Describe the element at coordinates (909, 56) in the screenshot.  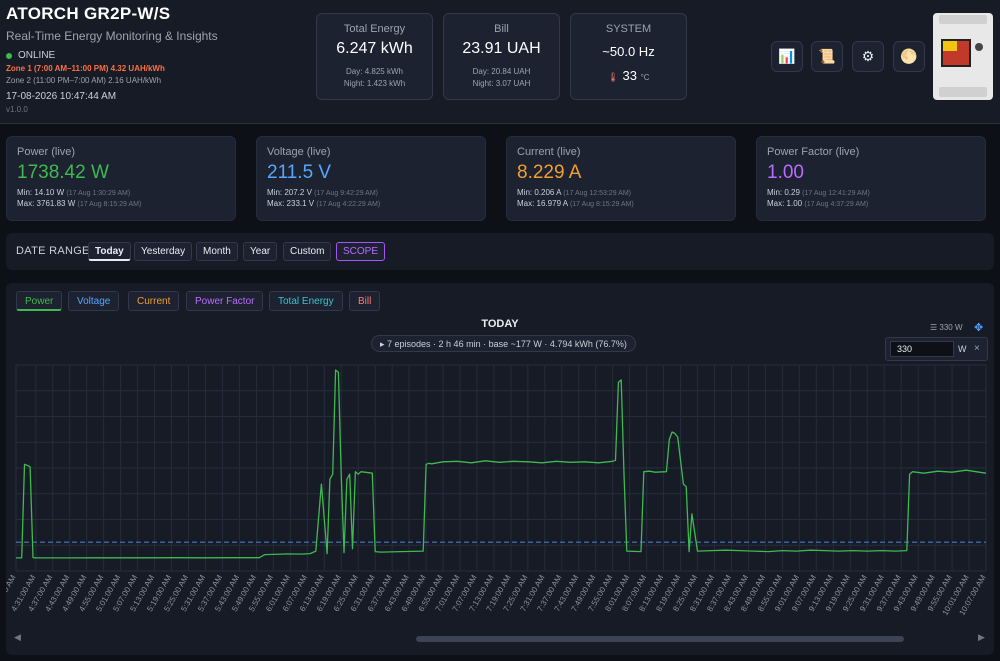
I see `theme-icon: 🌕` at that location.